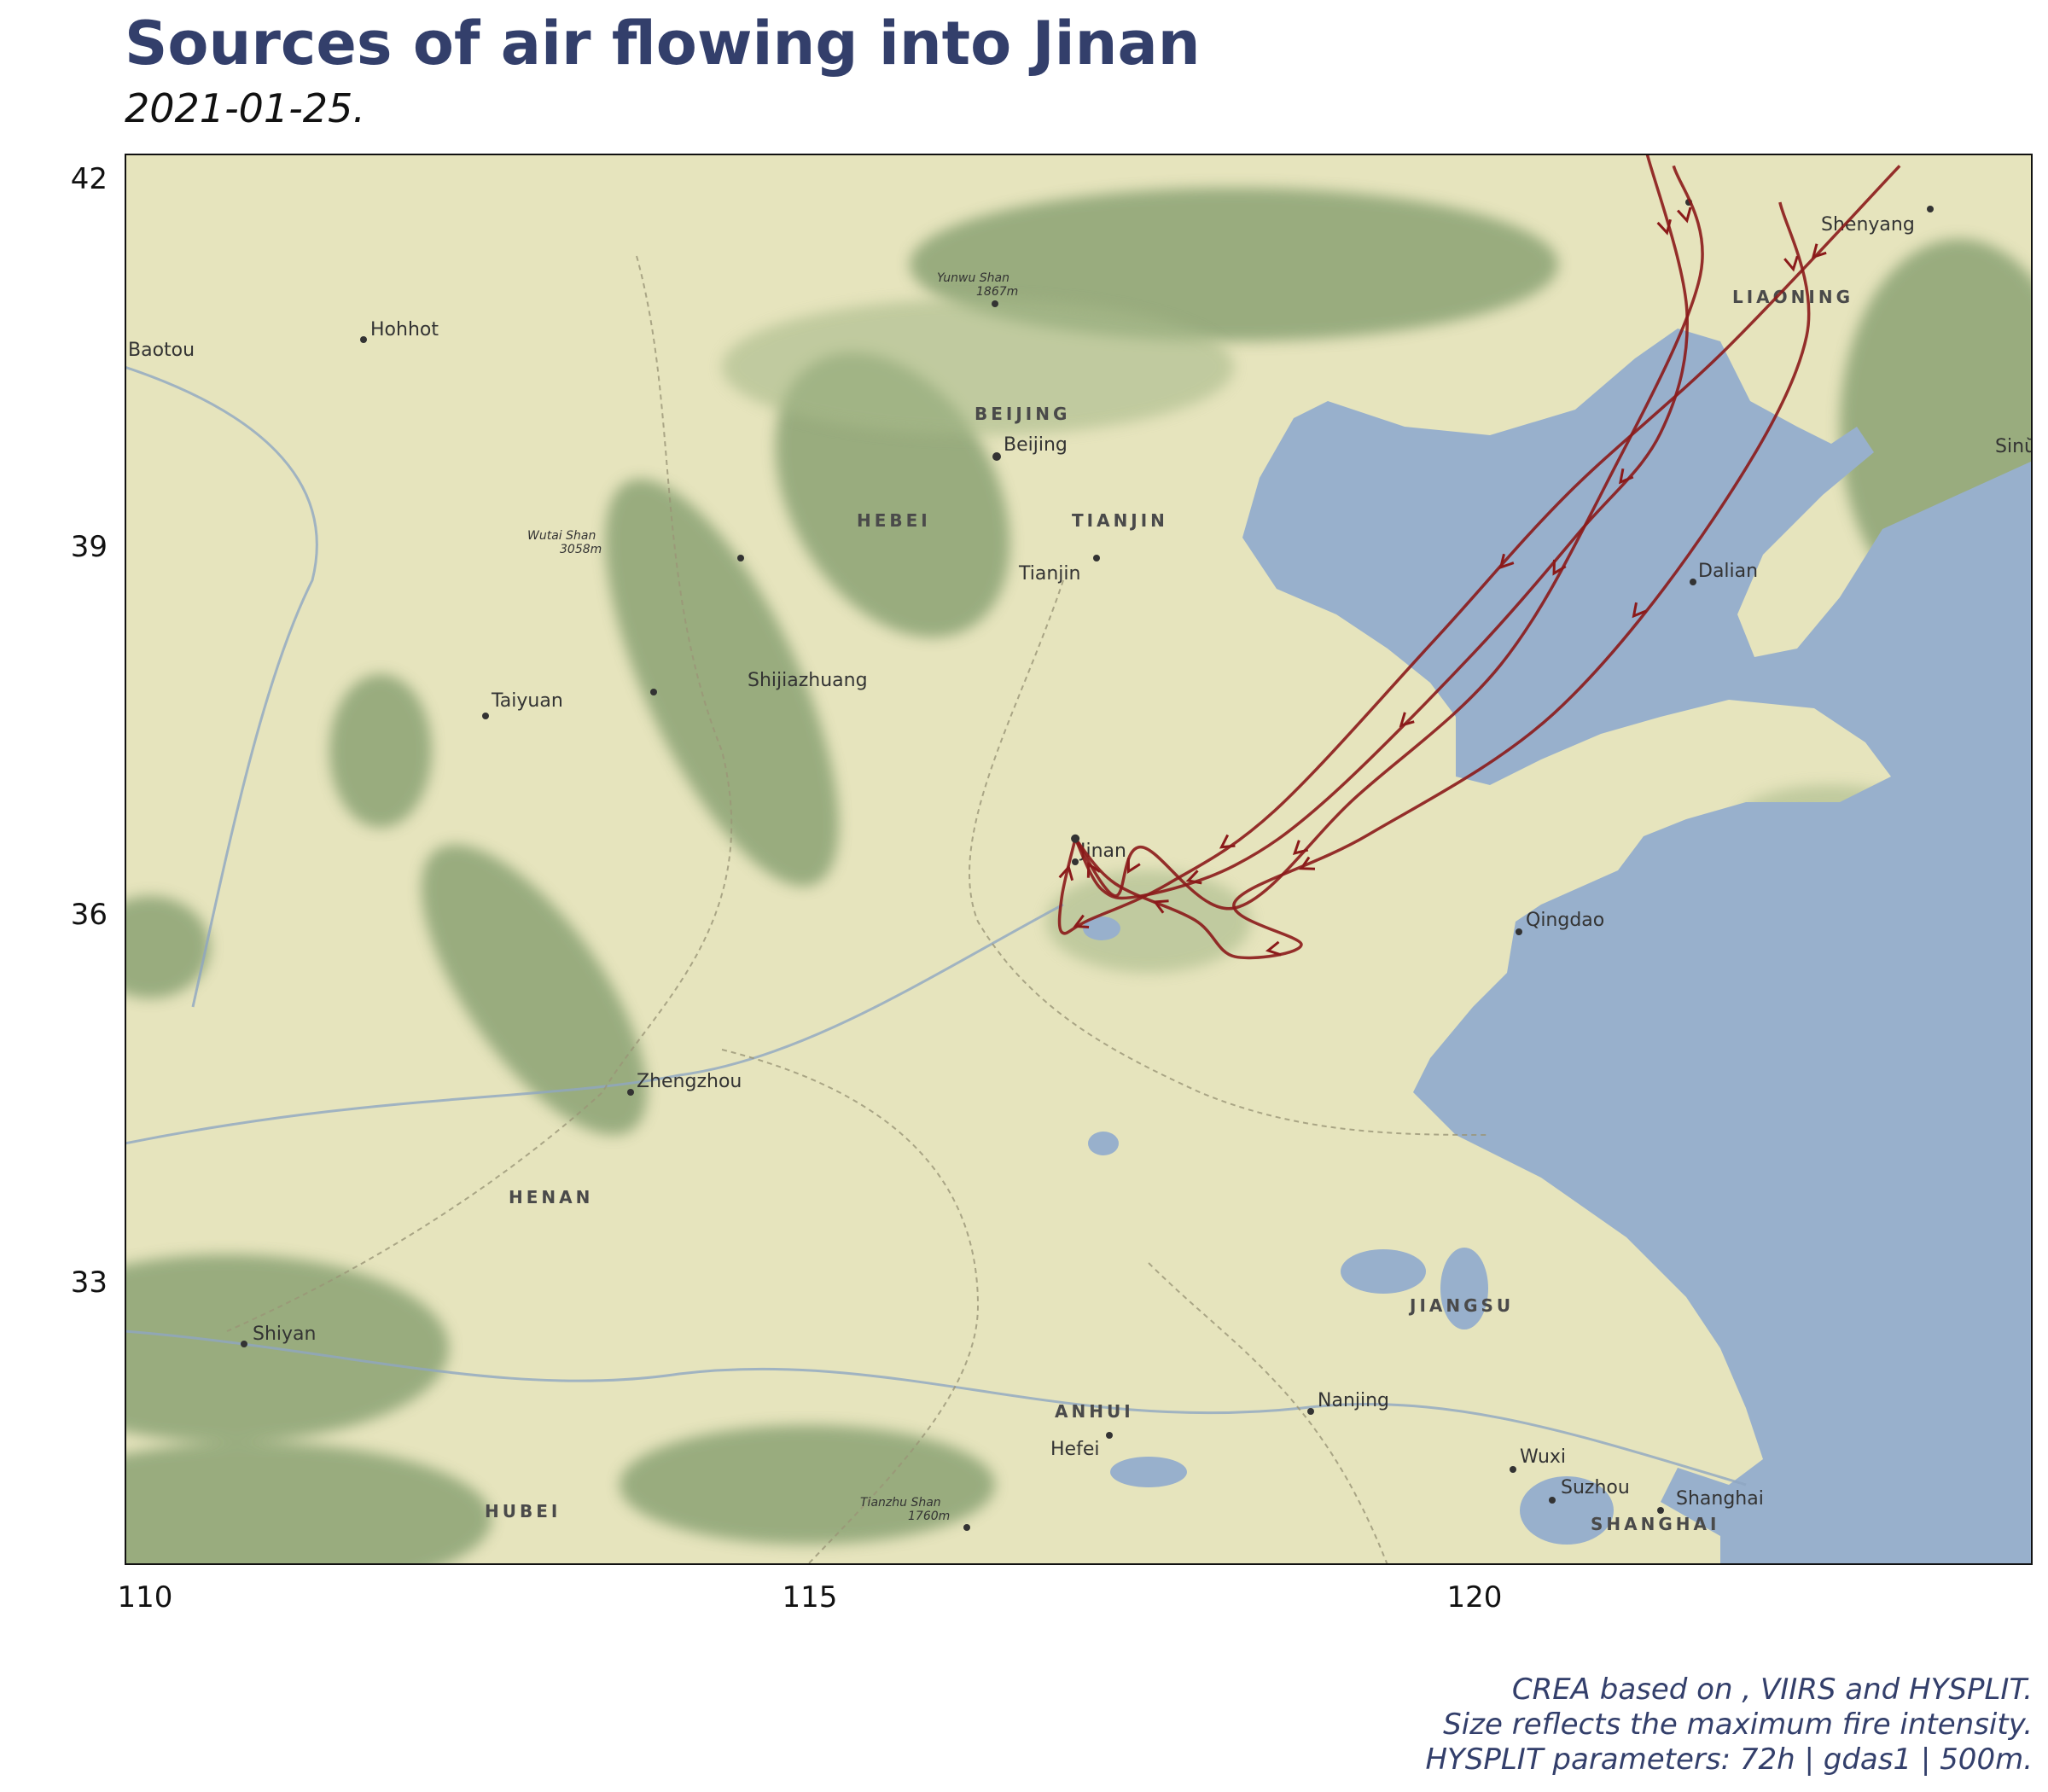  I want to click on label-tianjin: Tianjin, so click(1049, 574).